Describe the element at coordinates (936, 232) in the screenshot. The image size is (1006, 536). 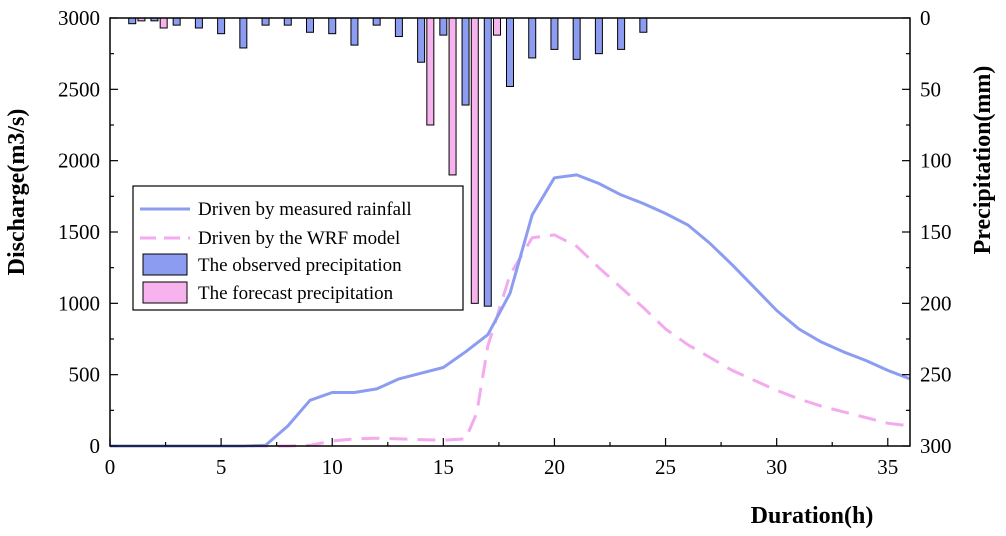
I see `y2-tick-label: 150` at that location.